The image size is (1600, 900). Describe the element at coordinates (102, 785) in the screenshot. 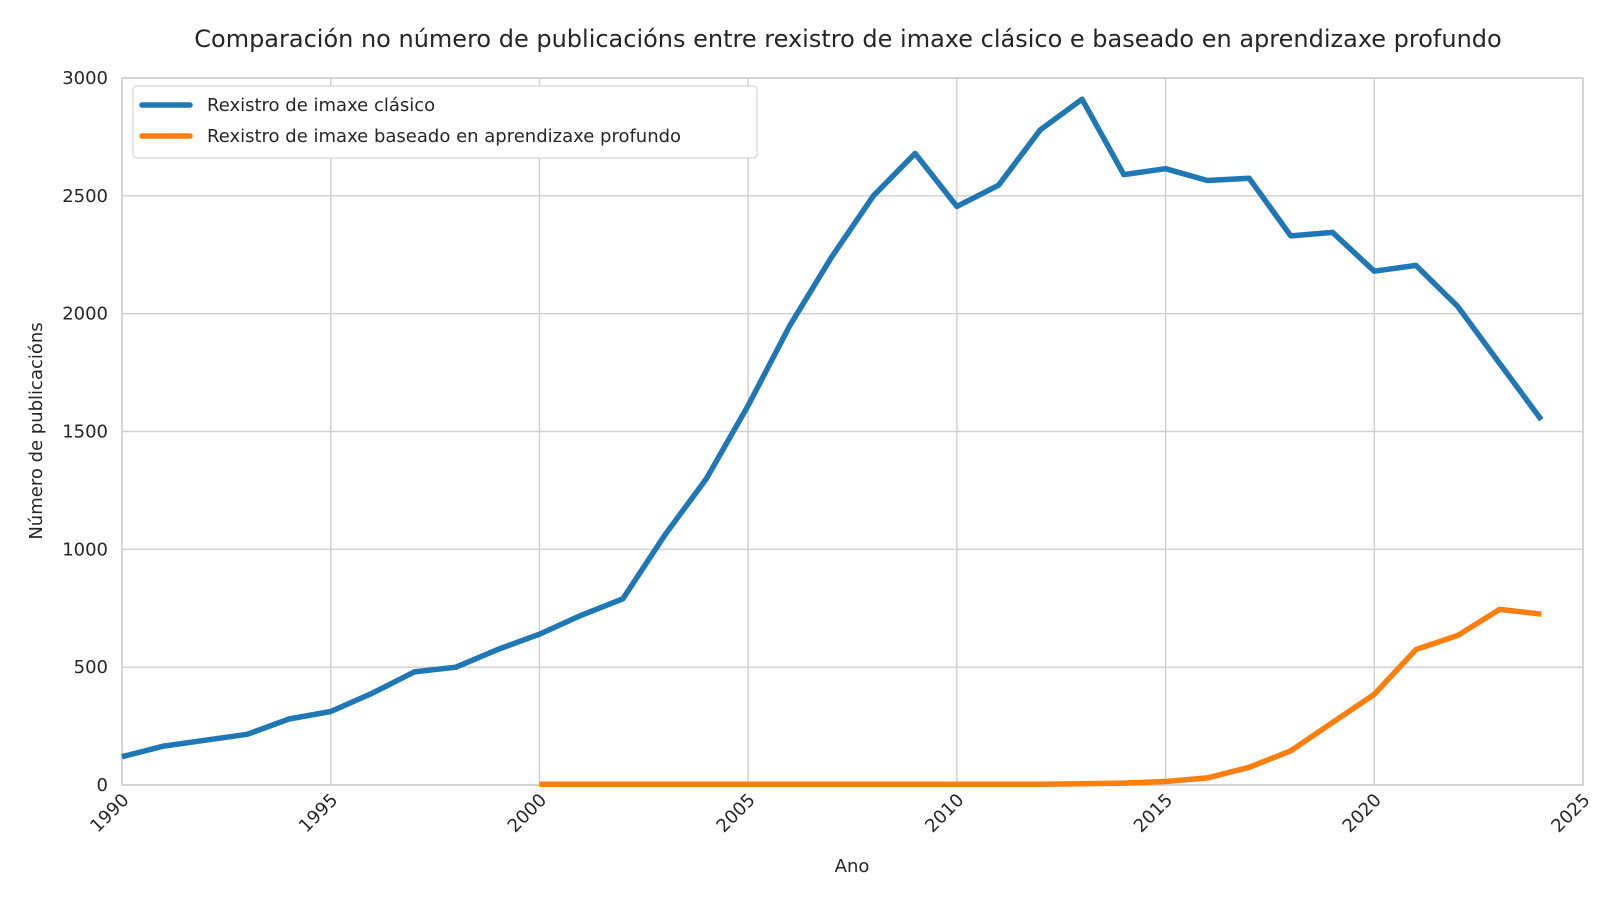

I see `y-tick-label: 0` at that location.